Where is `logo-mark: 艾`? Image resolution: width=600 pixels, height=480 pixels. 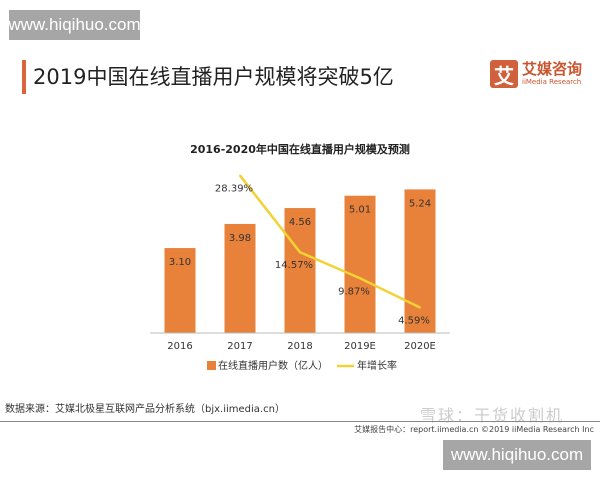
logo-mark: 艾 is located at coordinates (504, 74).